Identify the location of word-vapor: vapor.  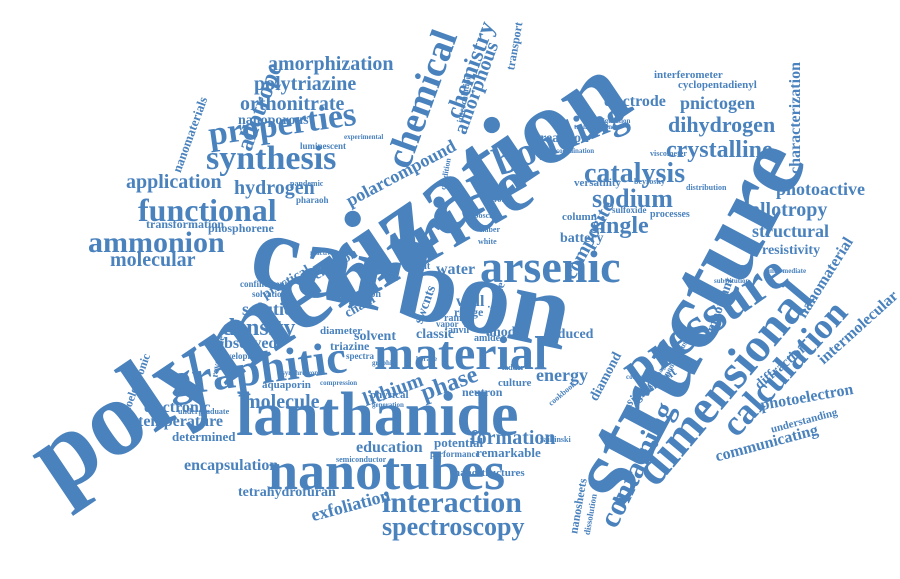
(447, 324).